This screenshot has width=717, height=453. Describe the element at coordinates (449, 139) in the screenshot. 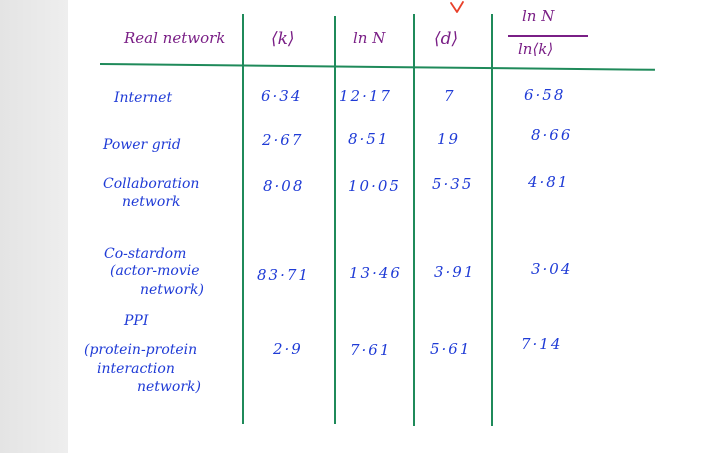

I see `cell-avg-distance: 19` at that location.